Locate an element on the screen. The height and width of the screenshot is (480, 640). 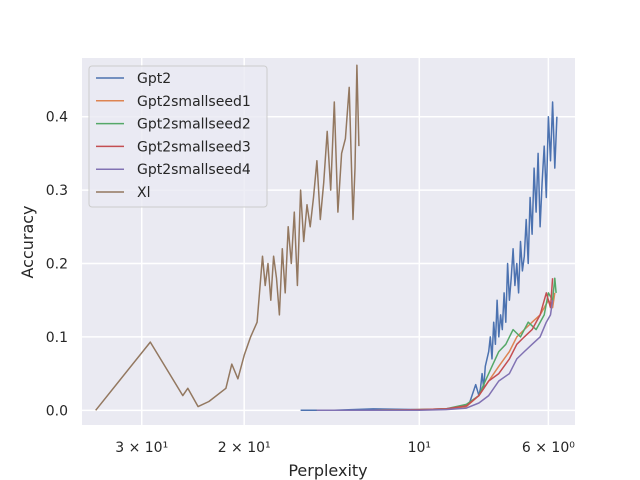
x-tick-labels: 3 × 10¹ 2 × 10¹ 10¹ 6 × 10⁰ is located at coordinates (345, 448).